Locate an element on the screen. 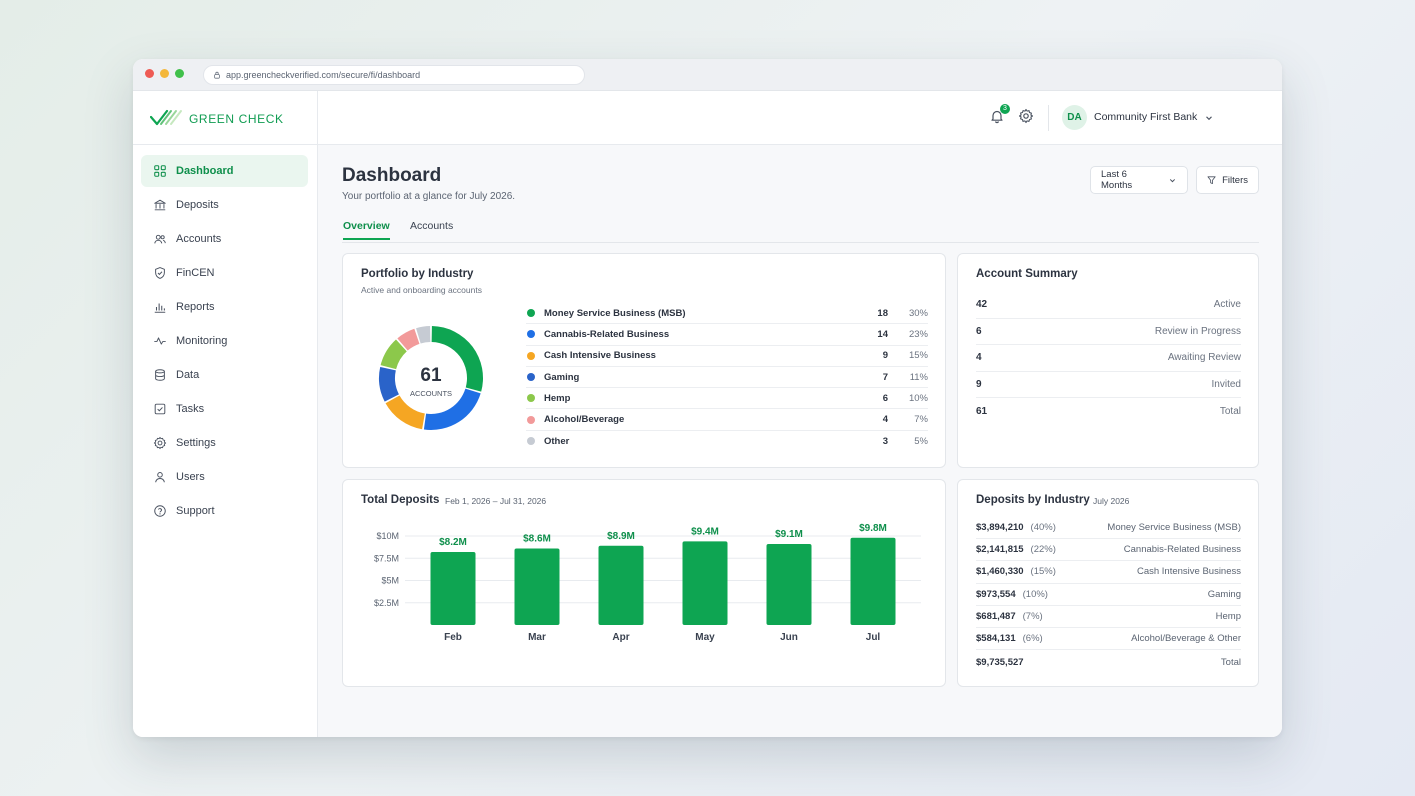  topbar: 3 DA Community First Bank is located at coordinates (800, 118).